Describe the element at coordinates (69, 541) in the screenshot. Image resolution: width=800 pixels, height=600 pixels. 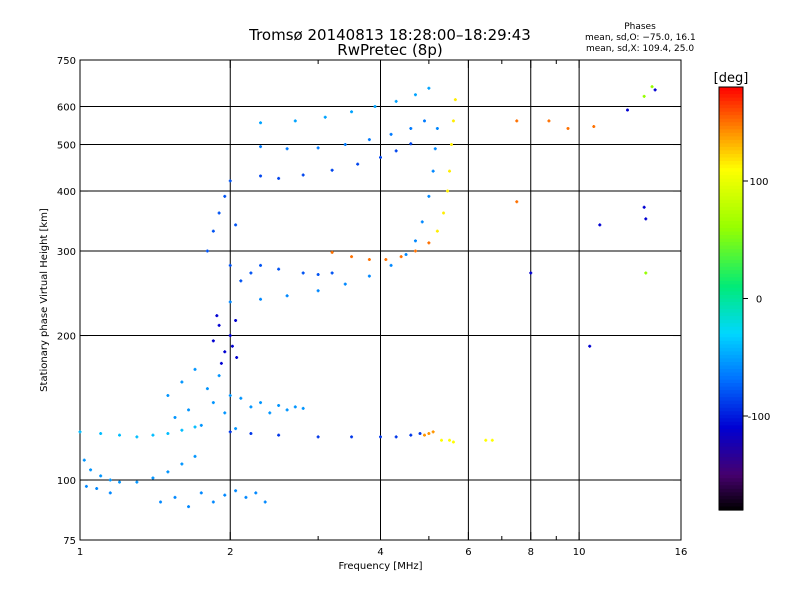
I see `y-tick-label: 75` at that location.